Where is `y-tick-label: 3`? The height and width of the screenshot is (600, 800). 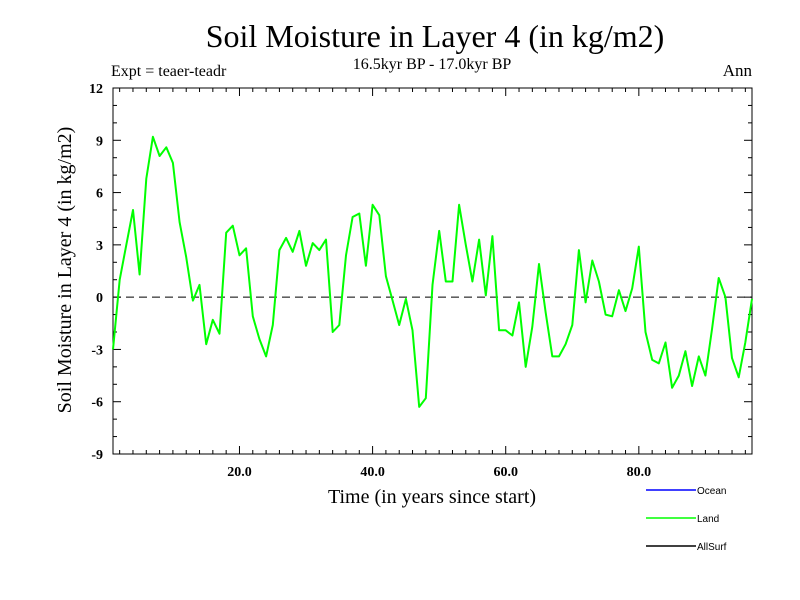
y-tick-label: 3 is located at coordinates (99, 246).